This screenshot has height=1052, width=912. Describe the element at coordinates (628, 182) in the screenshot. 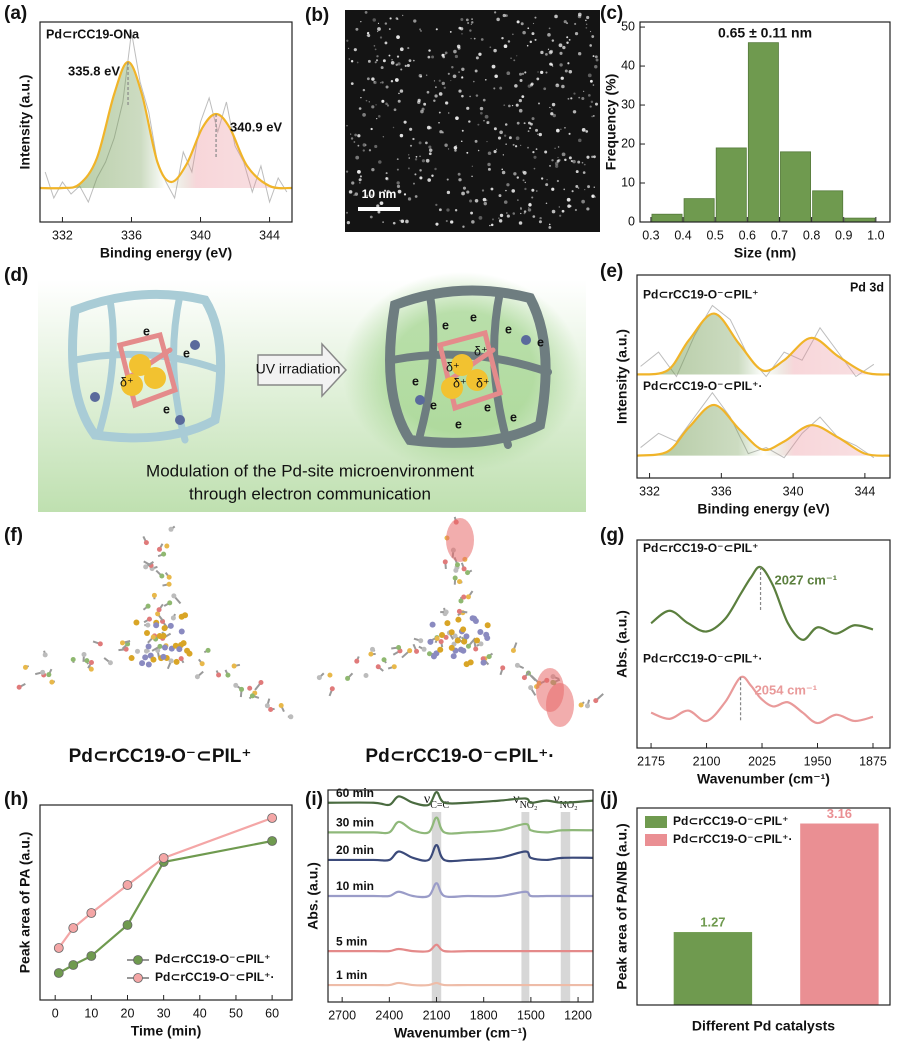

I see `y-tick-label: 10` at that location.